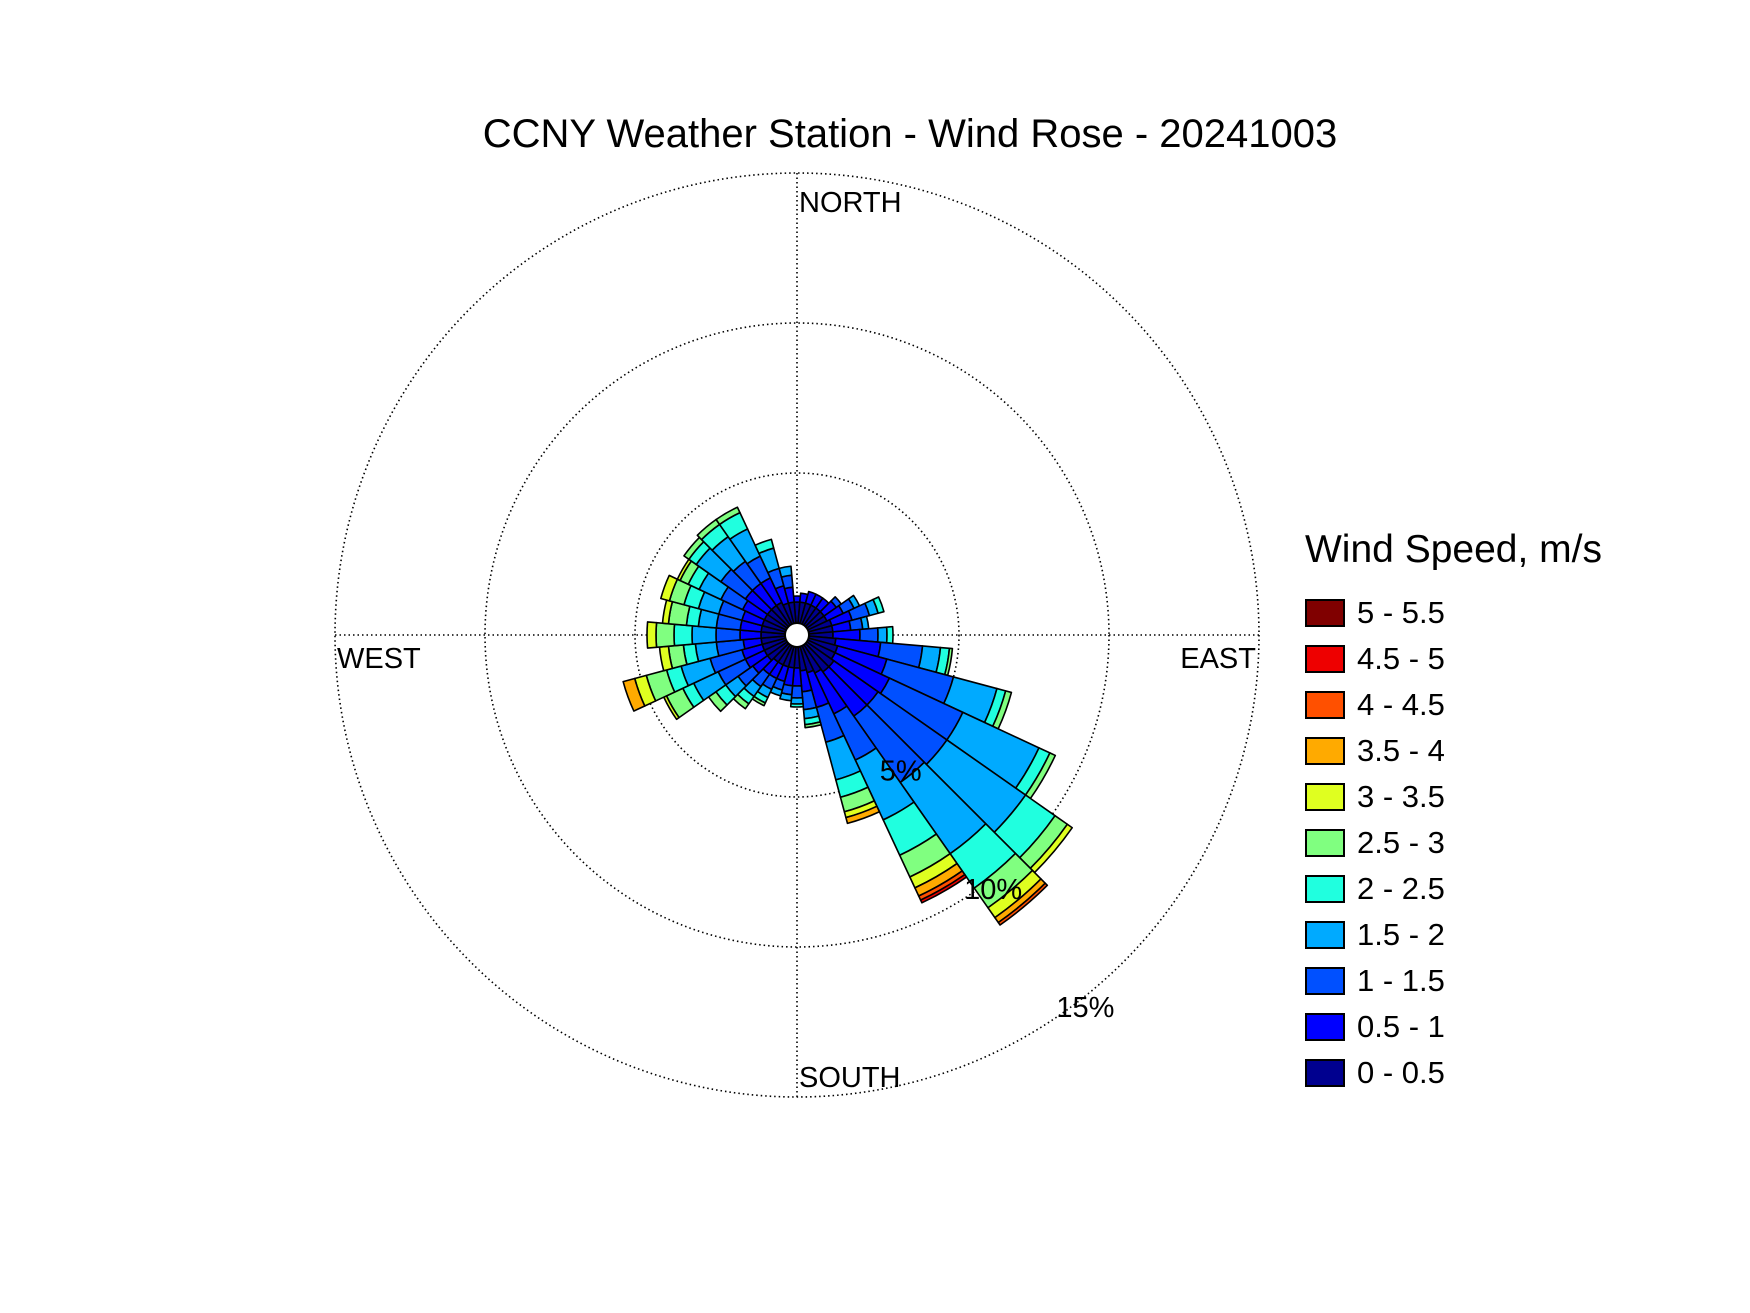  What do you see at coordinates (1401, 1026) in the screenshot?
I see `legend-label: 0.5 - 1` at bounding box center [1401, 1026].